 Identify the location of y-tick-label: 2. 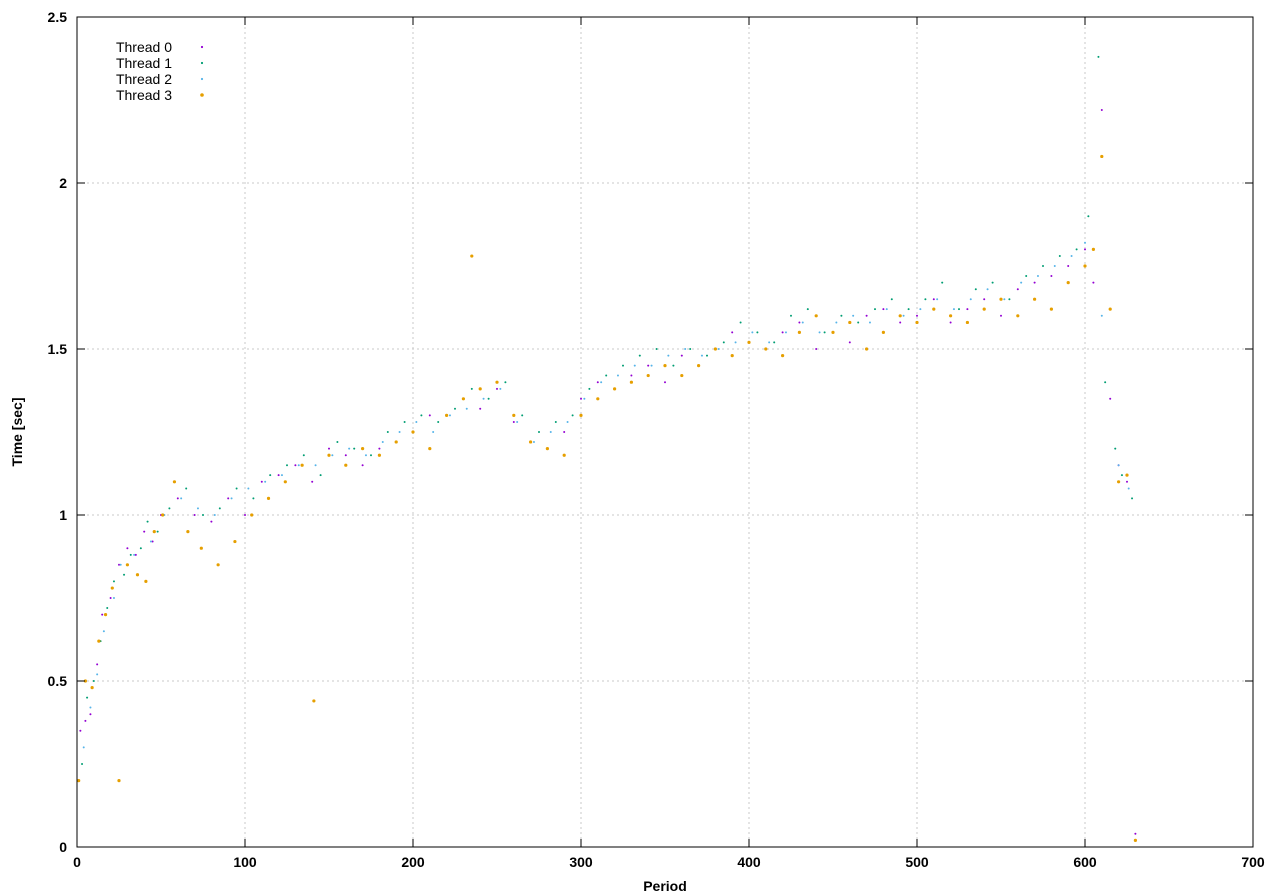
(63, 183).